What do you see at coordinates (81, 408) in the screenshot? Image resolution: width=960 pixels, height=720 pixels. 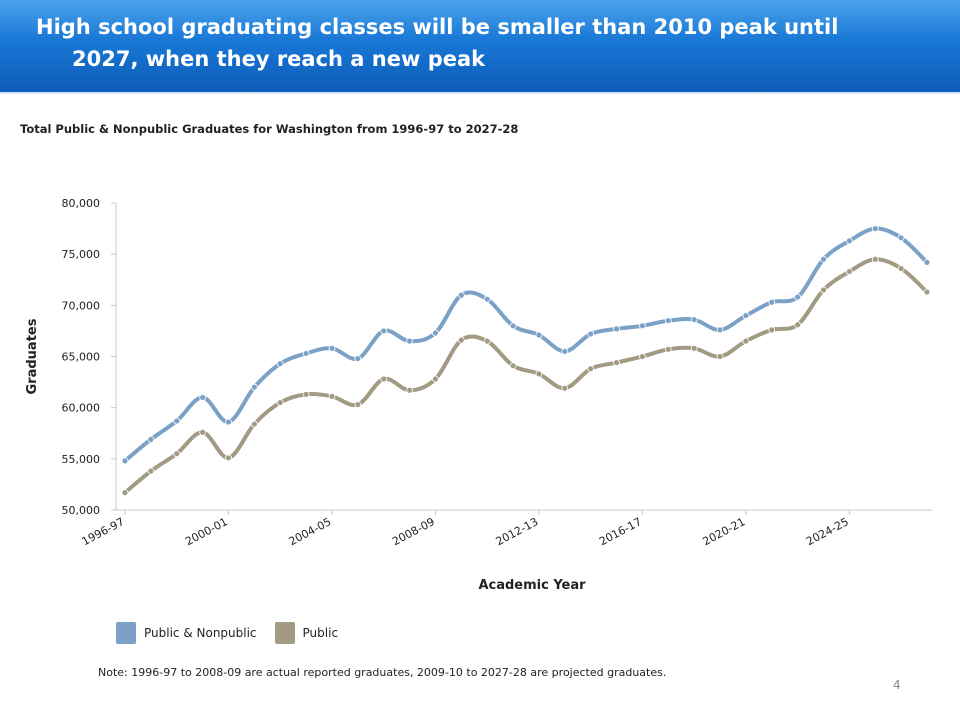 I see `y-tick-label: 60,000` at bounding box center [81, 408].